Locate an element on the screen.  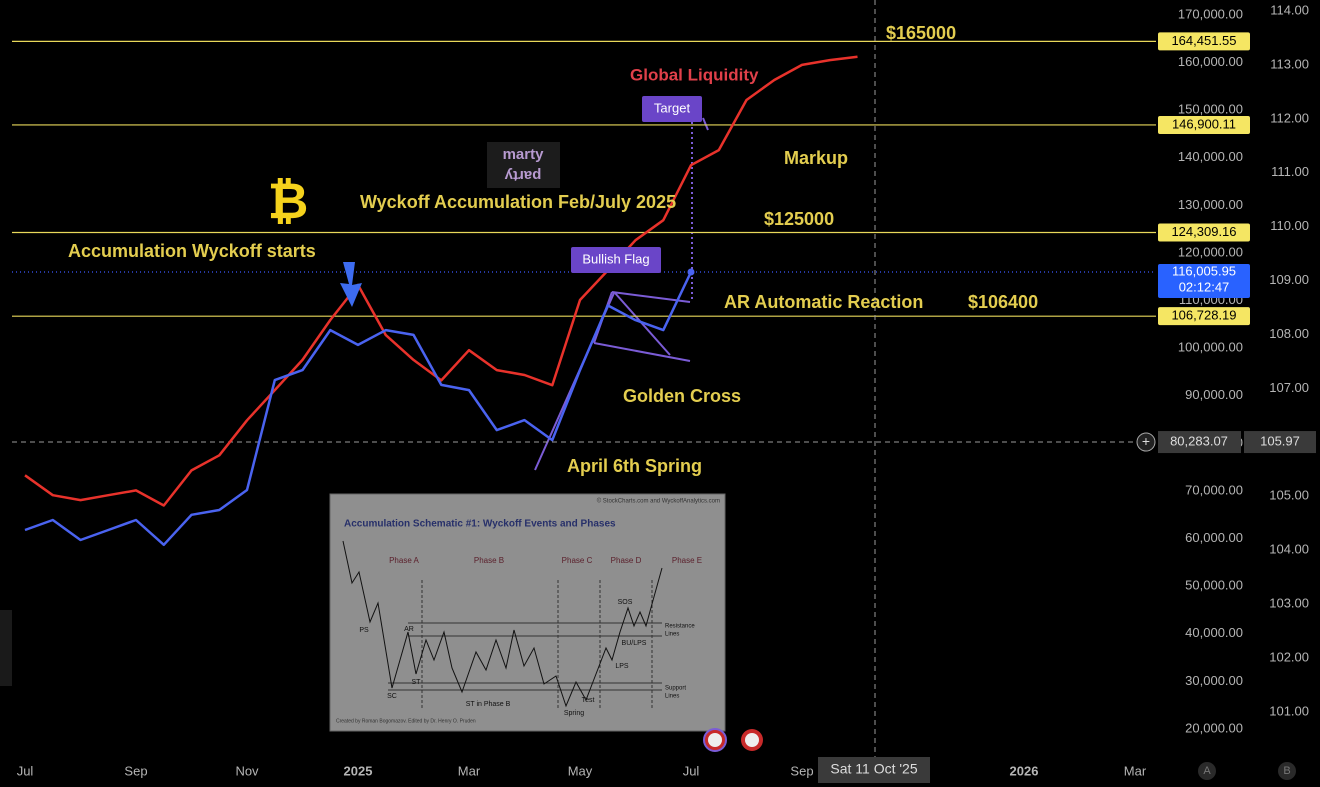
y-tick-label: 90,000.00 is located at coordinates (1214, 394).